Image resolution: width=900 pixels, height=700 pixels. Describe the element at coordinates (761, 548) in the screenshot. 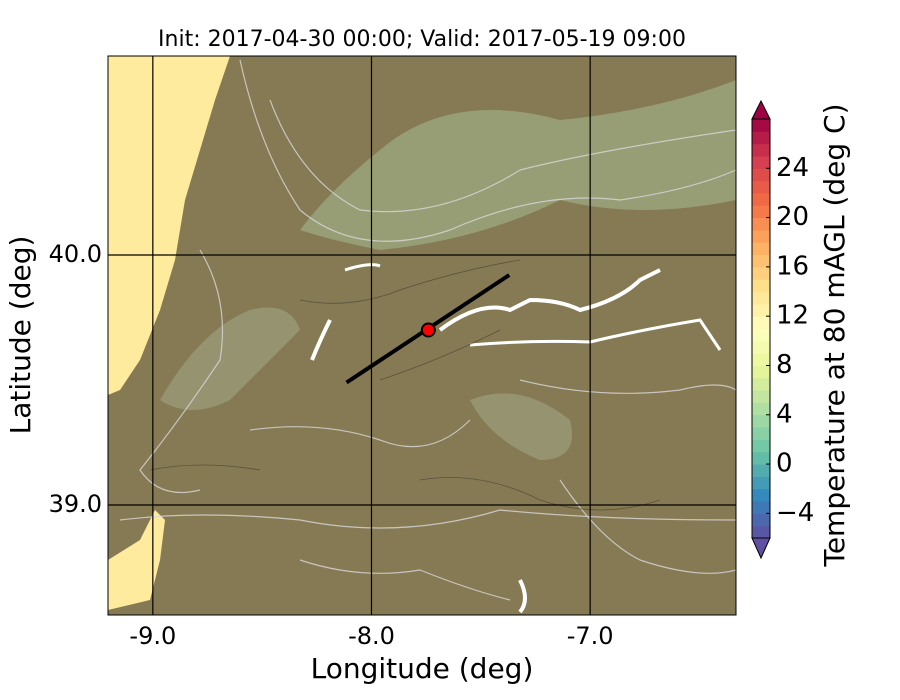

I see `colorbar-extend-min` at that location.